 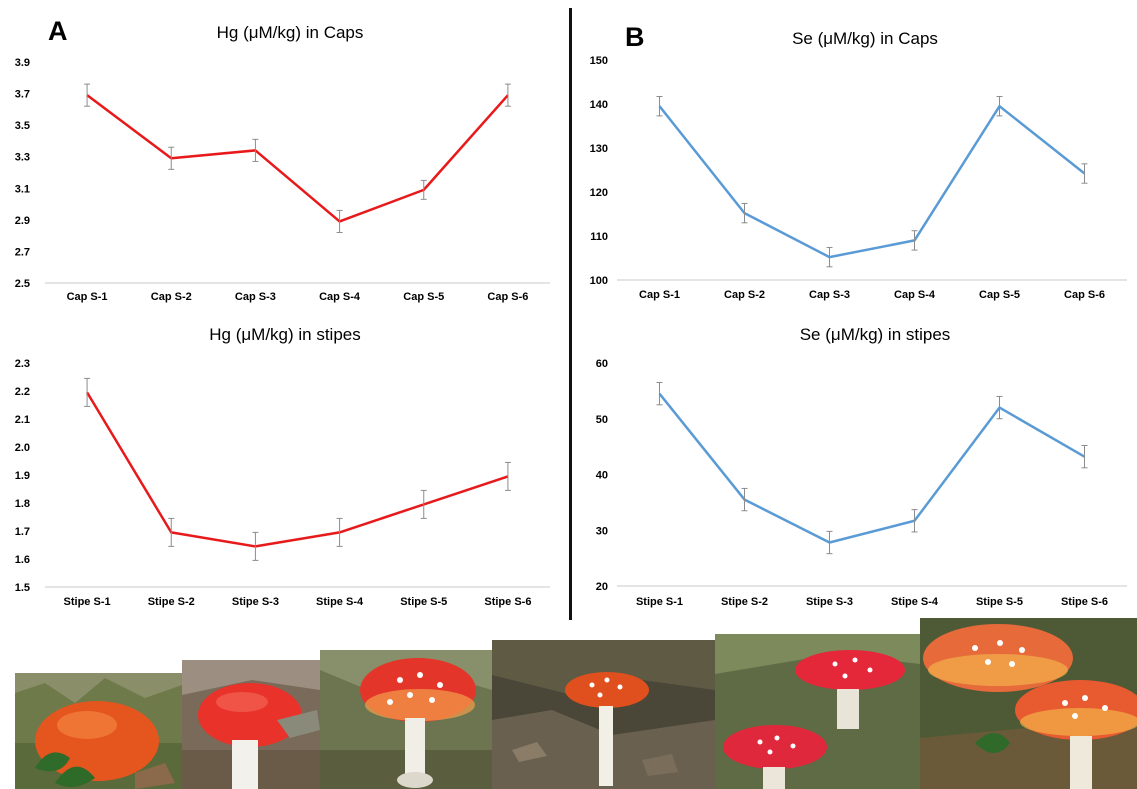 I want to click on chart-title: Hg (μM/kg) in stipes, so click(x=285, y=334).